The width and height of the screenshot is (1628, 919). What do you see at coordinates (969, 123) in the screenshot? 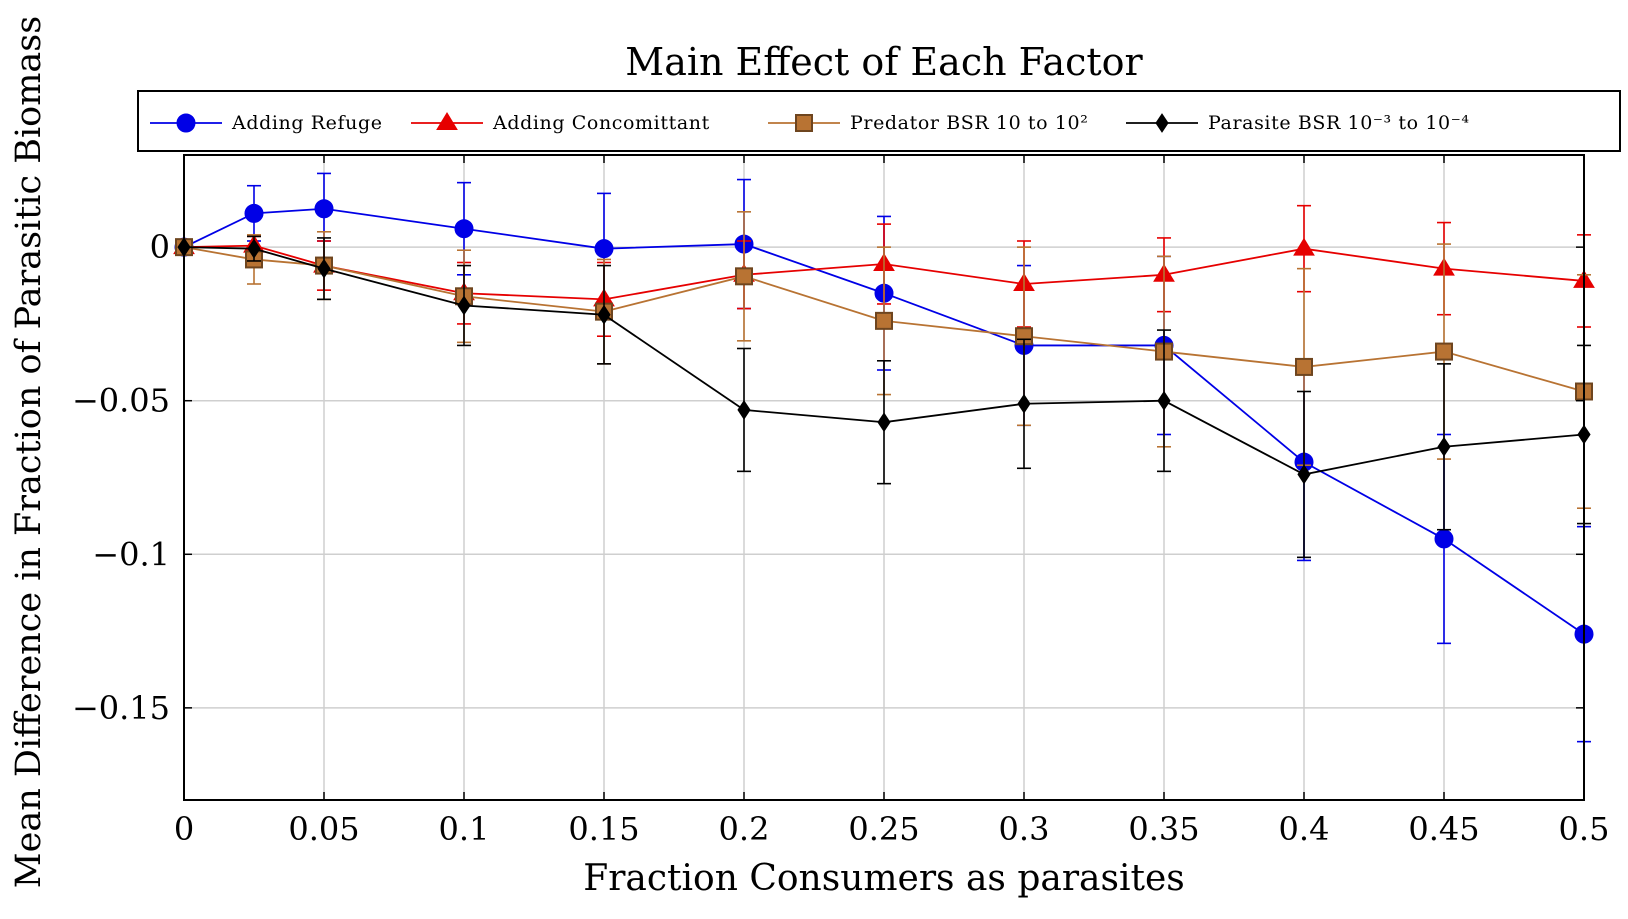
I see `legend-label: Predator BSR 10 to 10²` at bounding box center [969, 123].